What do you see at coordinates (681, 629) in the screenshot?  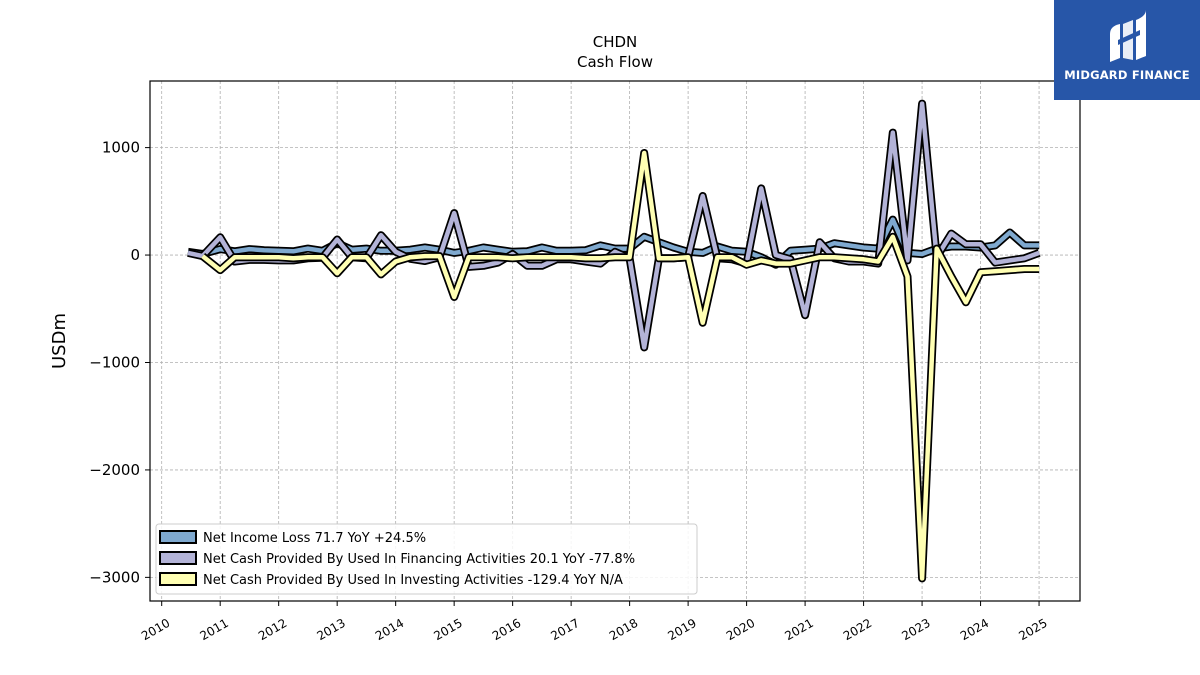 I see `x-tick-label: 2019` at bounding box center [681, 629].